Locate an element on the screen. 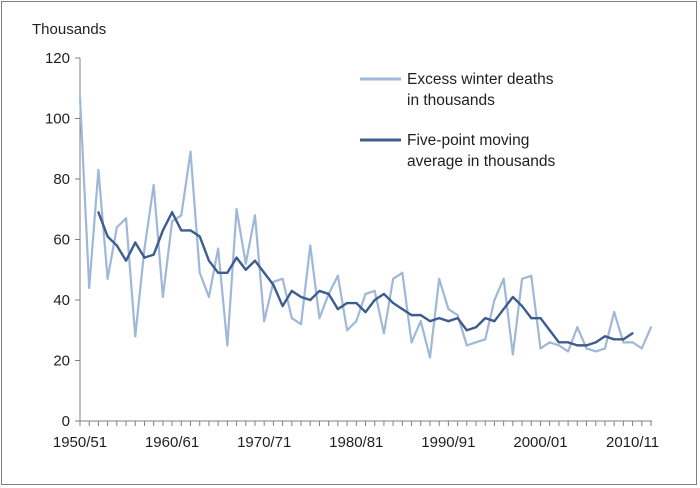  x-tick-label: 1950/51 is located at coordinates (80, 442).